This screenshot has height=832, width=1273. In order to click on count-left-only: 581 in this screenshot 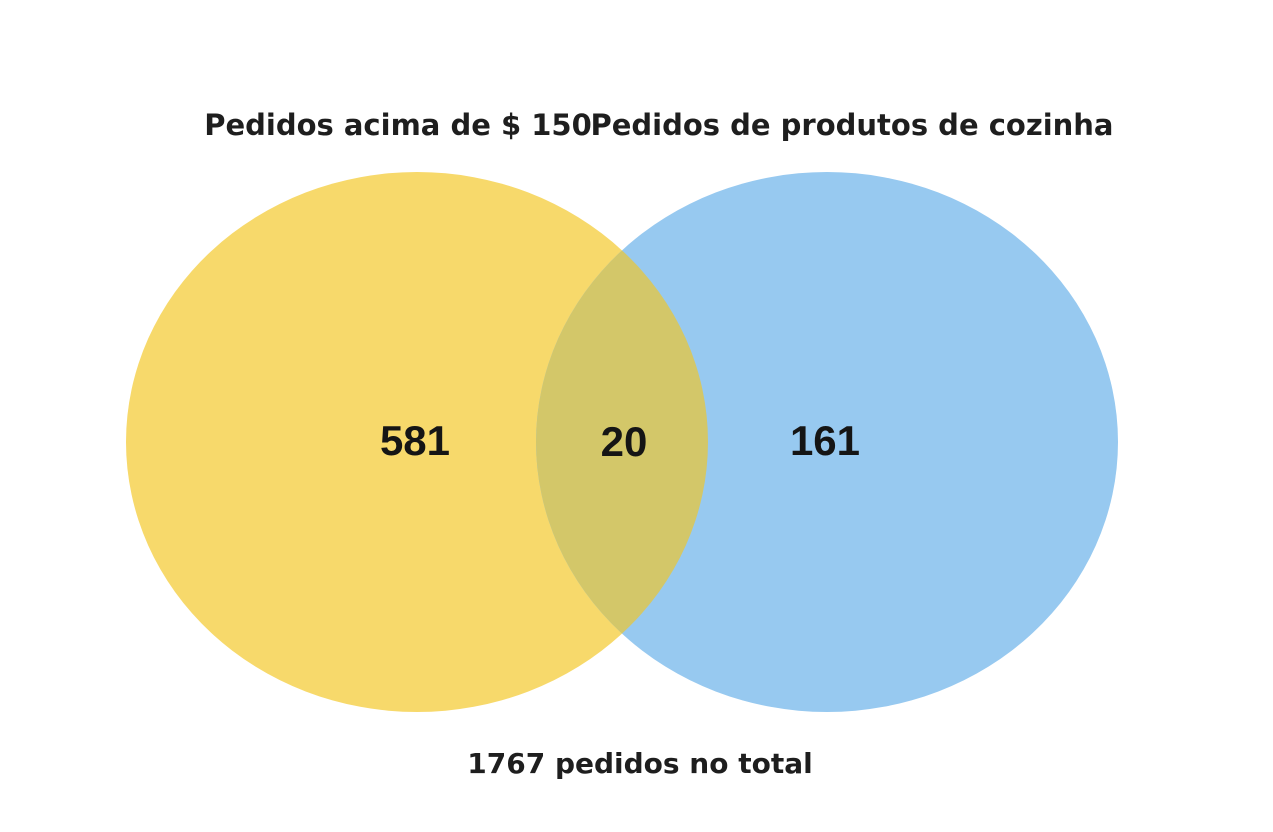, I will do `click(415, 440)`.